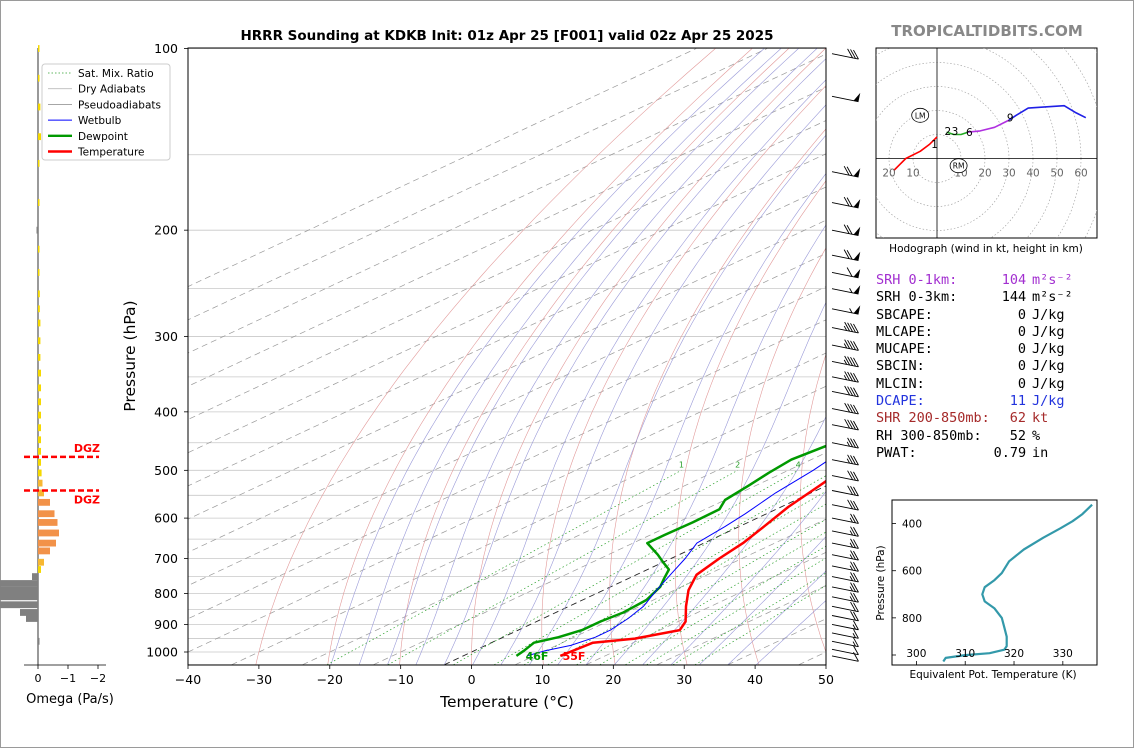  I want to click on y-tick-label: 300, so click(166, 336).